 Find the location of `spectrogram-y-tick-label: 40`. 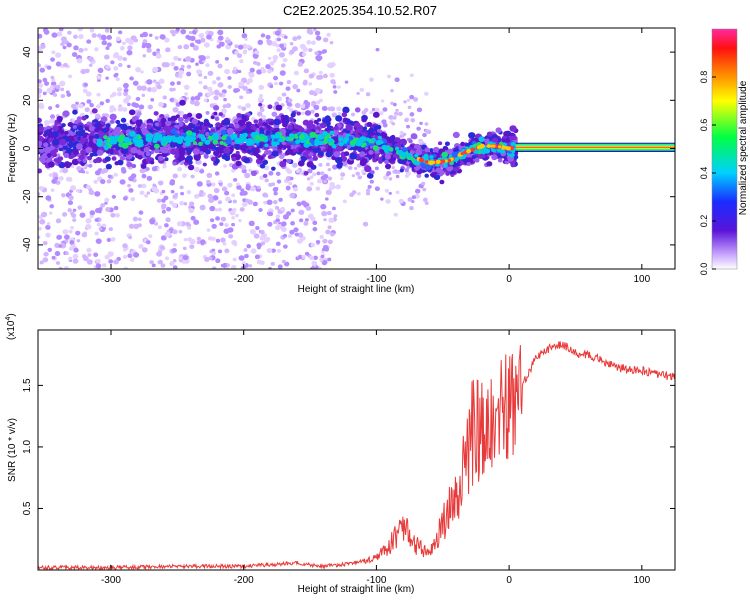

spectrogram-y-tick-label: 40 is located at coordinates (27, 52).